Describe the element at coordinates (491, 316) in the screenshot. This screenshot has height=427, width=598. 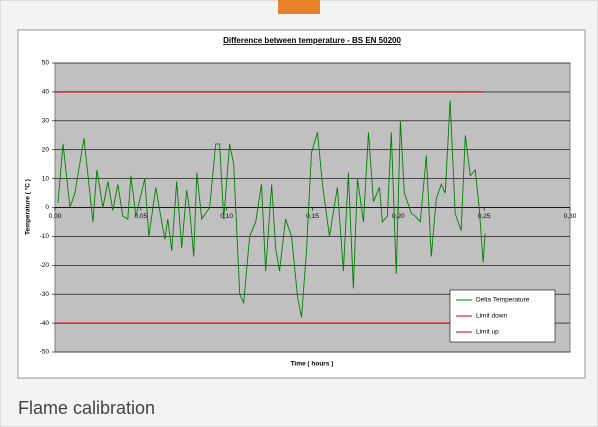
I see `legend-label: Limit down` at that location.